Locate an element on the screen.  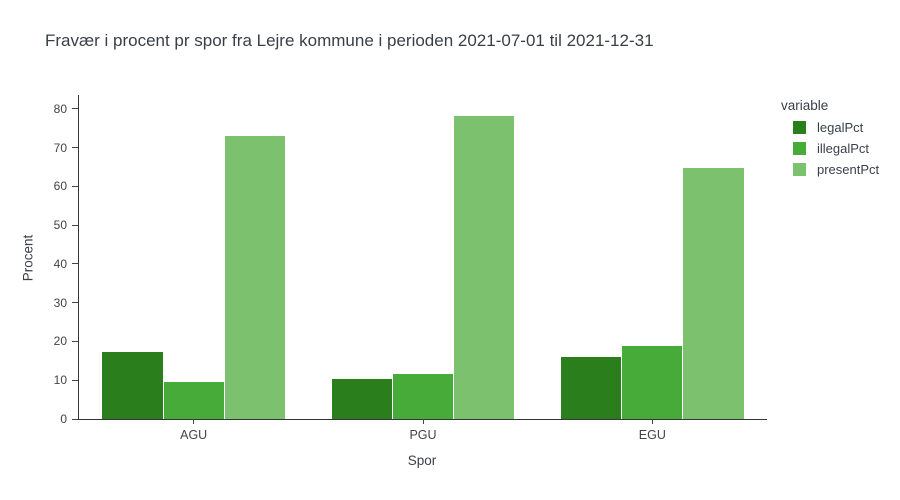
legend-swatch-presentPct is located at coordinates (799, 169).